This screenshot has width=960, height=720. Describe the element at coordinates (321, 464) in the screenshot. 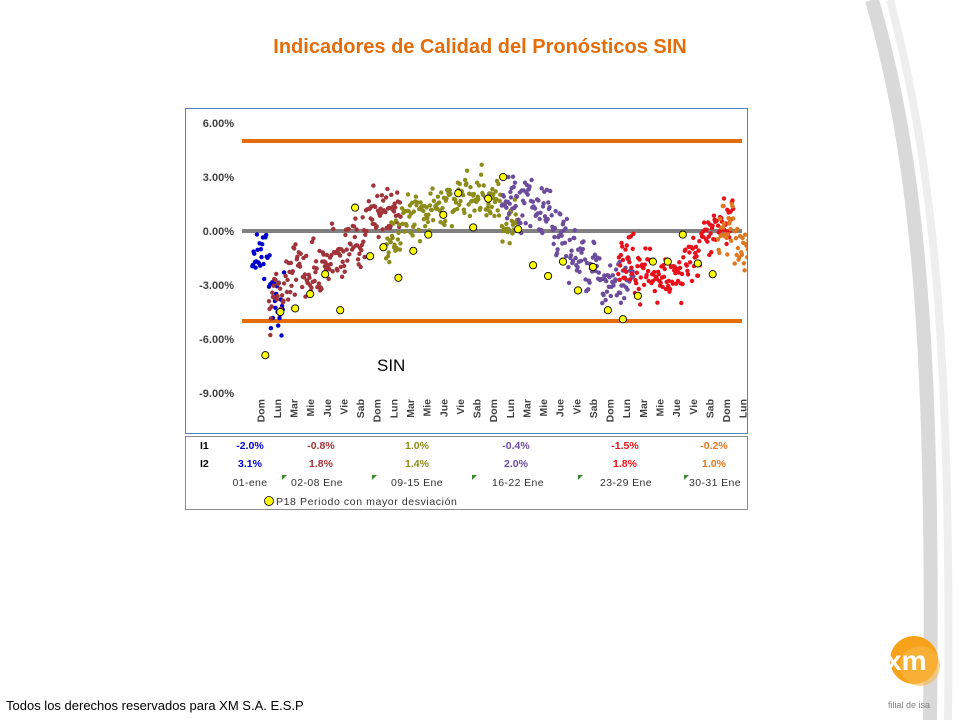

I see `table-i2-value: 1.8%` at that location.